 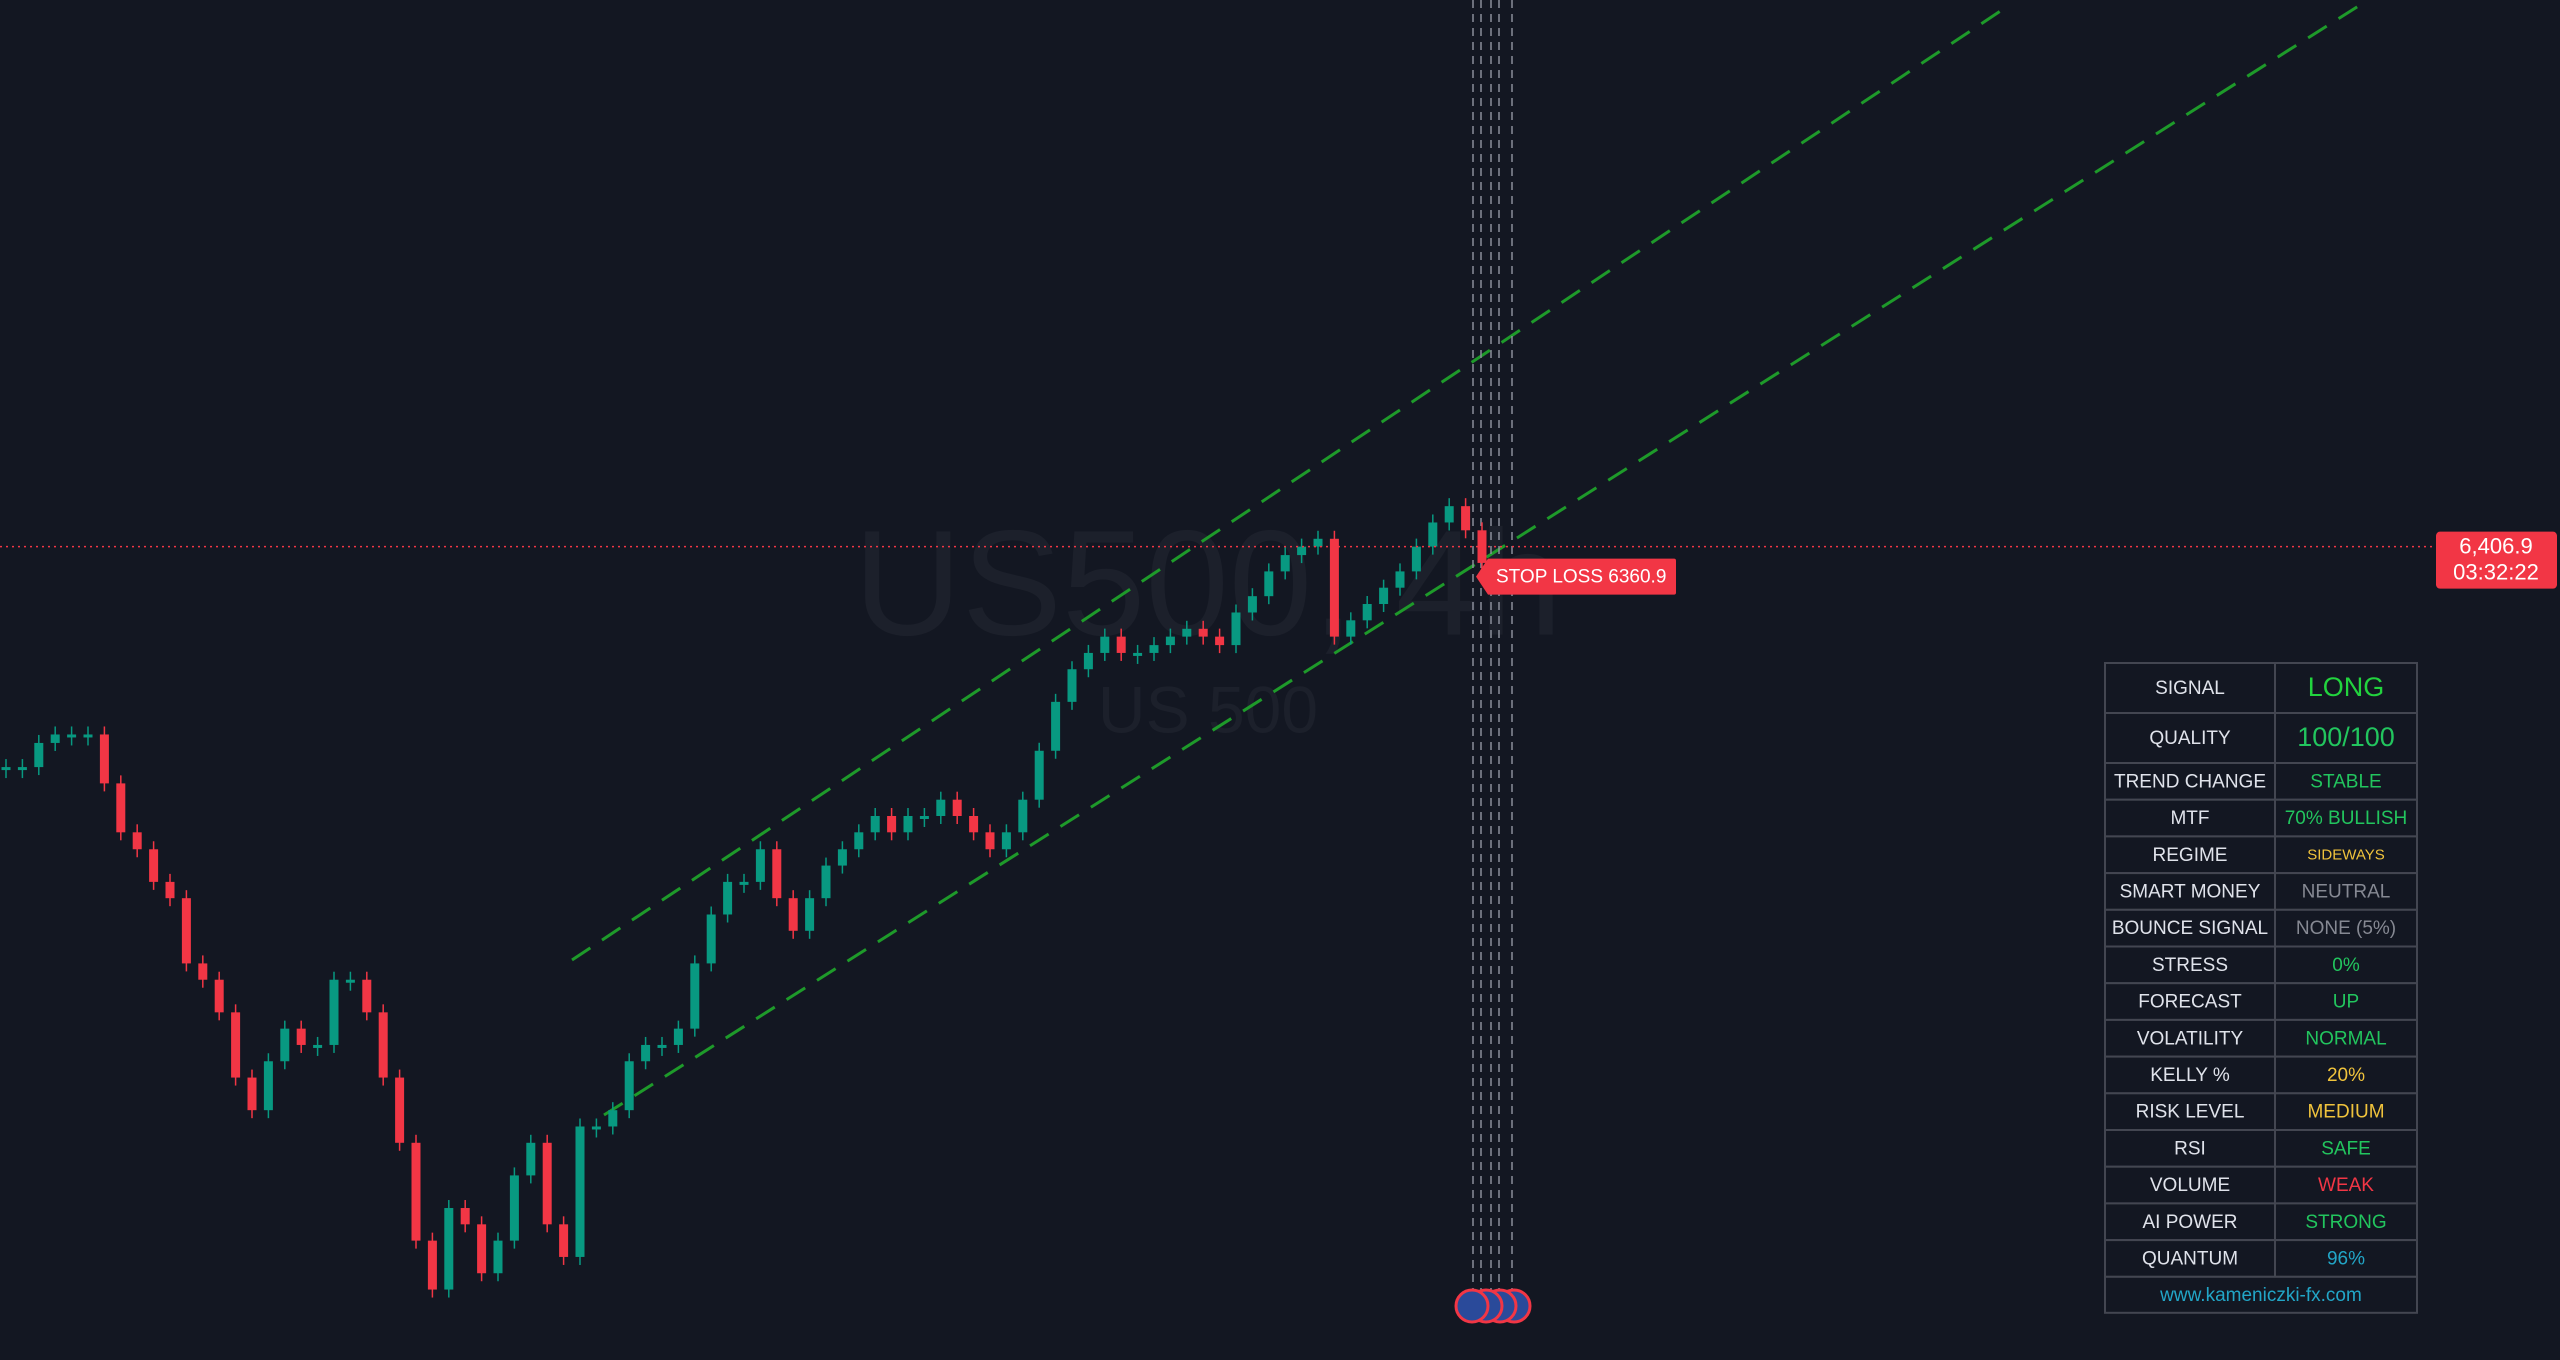 I want to click on panel-footer-cell, so click(x=2261, y=1294).